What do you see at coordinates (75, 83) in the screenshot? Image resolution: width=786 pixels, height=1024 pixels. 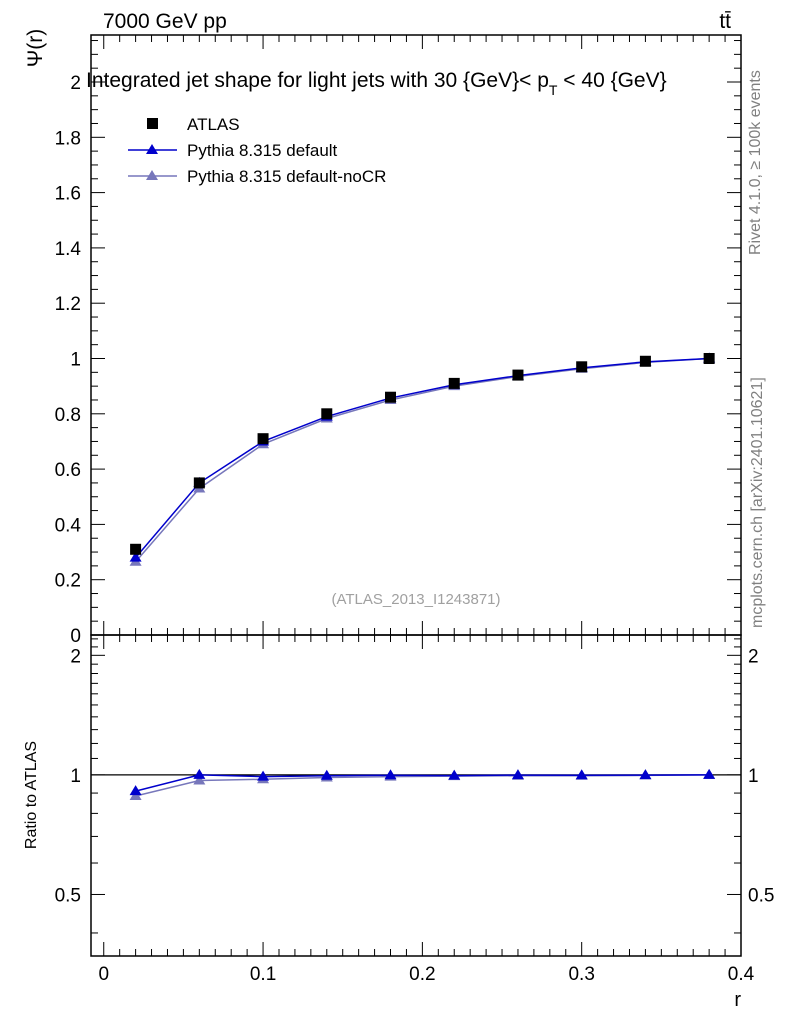 I see `y-tick-label: 2` at bounding box center [75, 83].